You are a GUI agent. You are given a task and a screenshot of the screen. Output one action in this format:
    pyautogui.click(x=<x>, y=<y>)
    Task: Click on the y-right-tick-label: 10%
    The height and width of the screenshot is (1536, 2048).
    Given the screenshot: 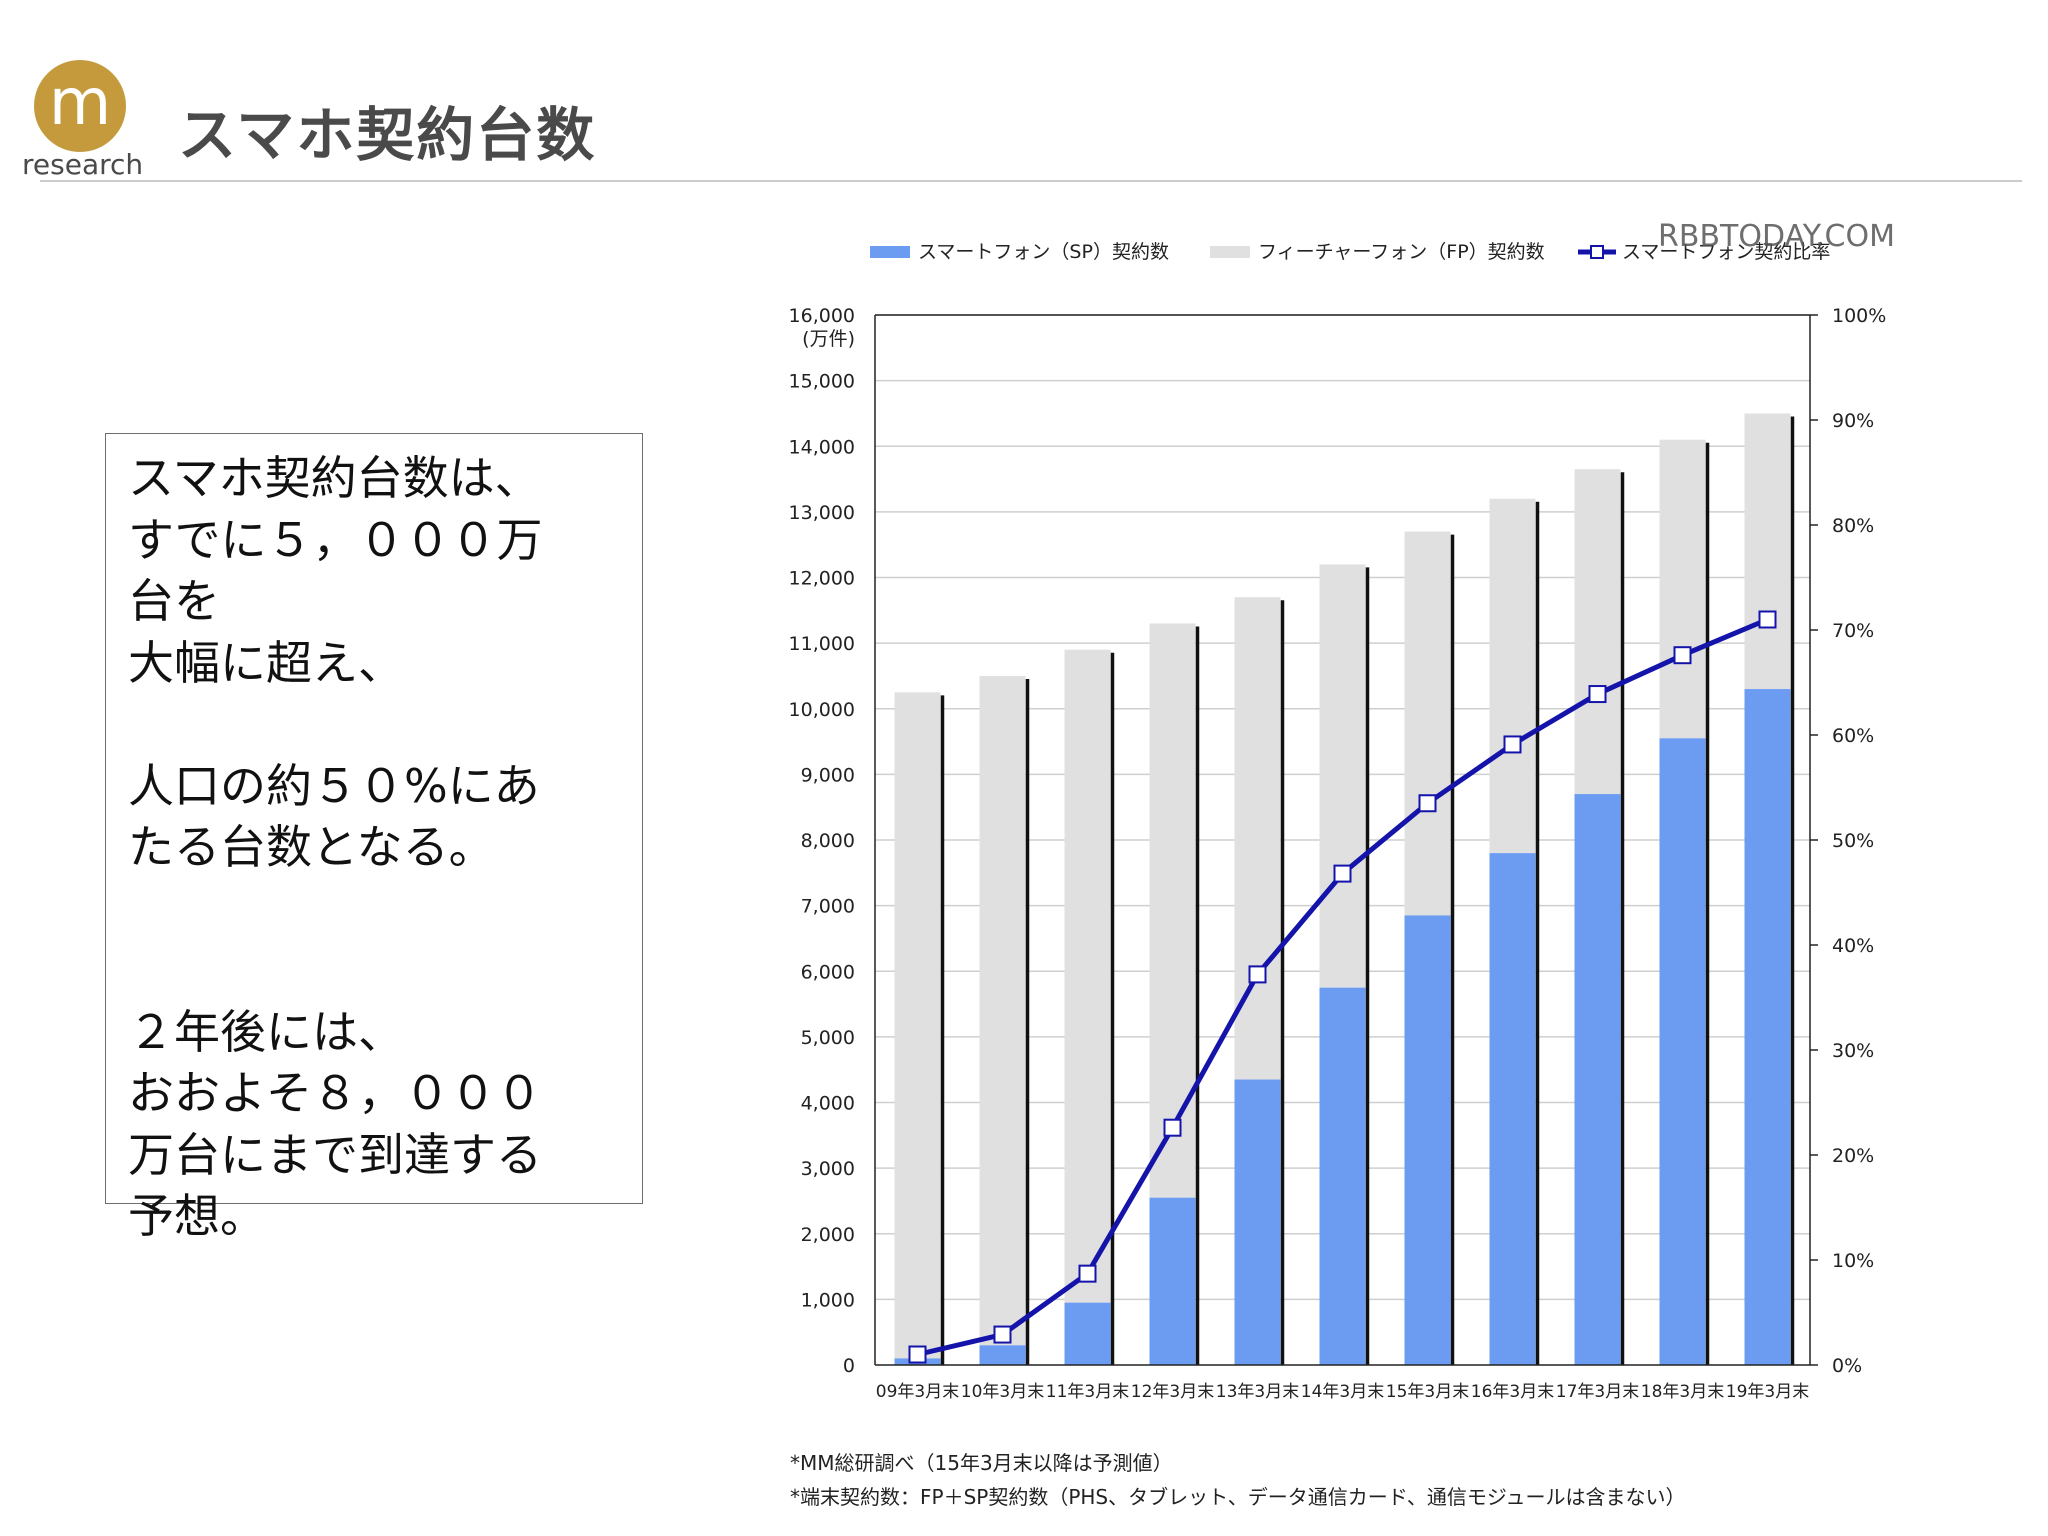 What is the action you would take?
    pyautogui.click(x=1853, y=1261)
    